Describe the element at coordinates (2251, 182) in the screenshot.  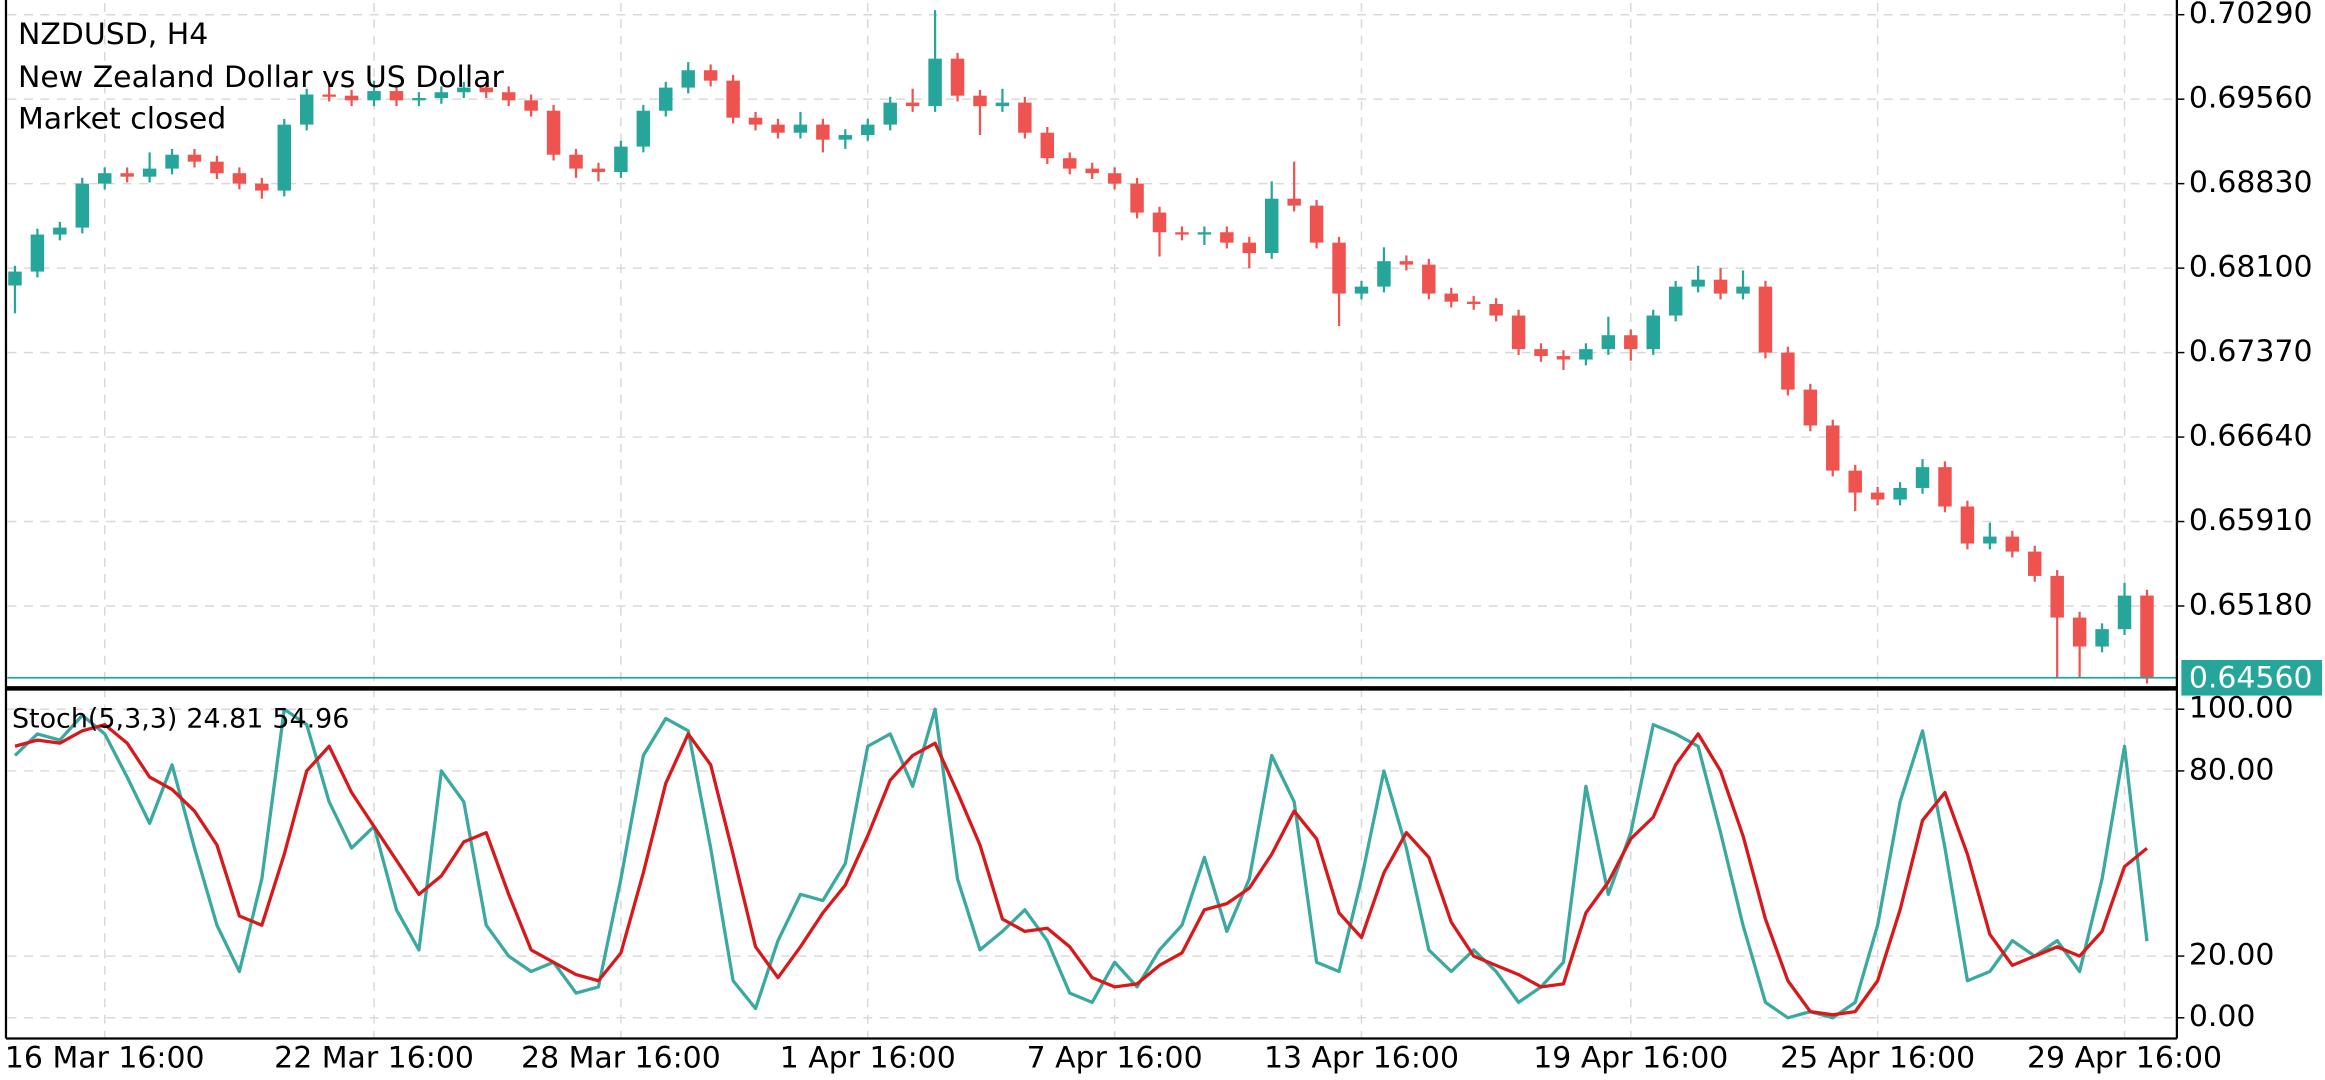
I see `y-tick-label: 0.68830` at that location.